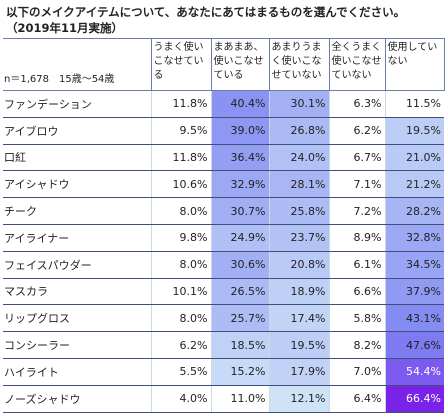 The image size is (445, 415). I want to click on table-row: ハイライト 5.5% 15.2% 17.9% 7.0% 54.4%, so click(223, 372).